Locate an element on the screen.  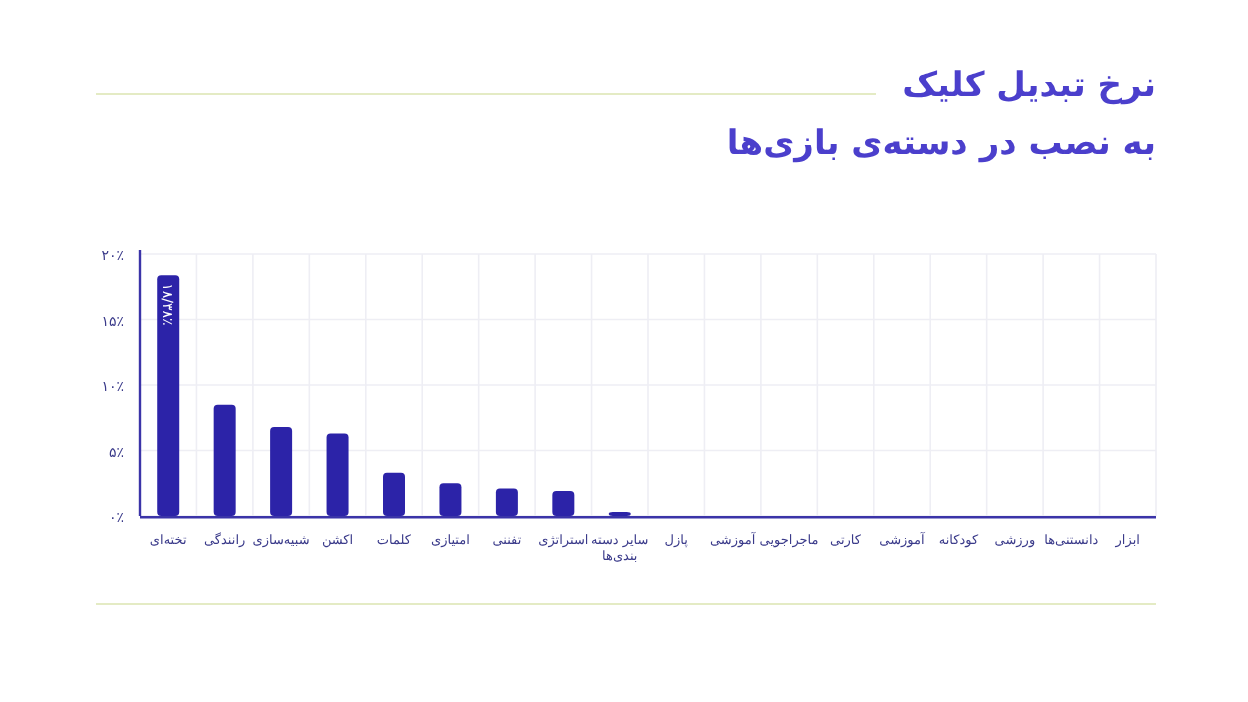
chart-title: نرخ تبدیل کلیک is located at coordinates (1029, 86).